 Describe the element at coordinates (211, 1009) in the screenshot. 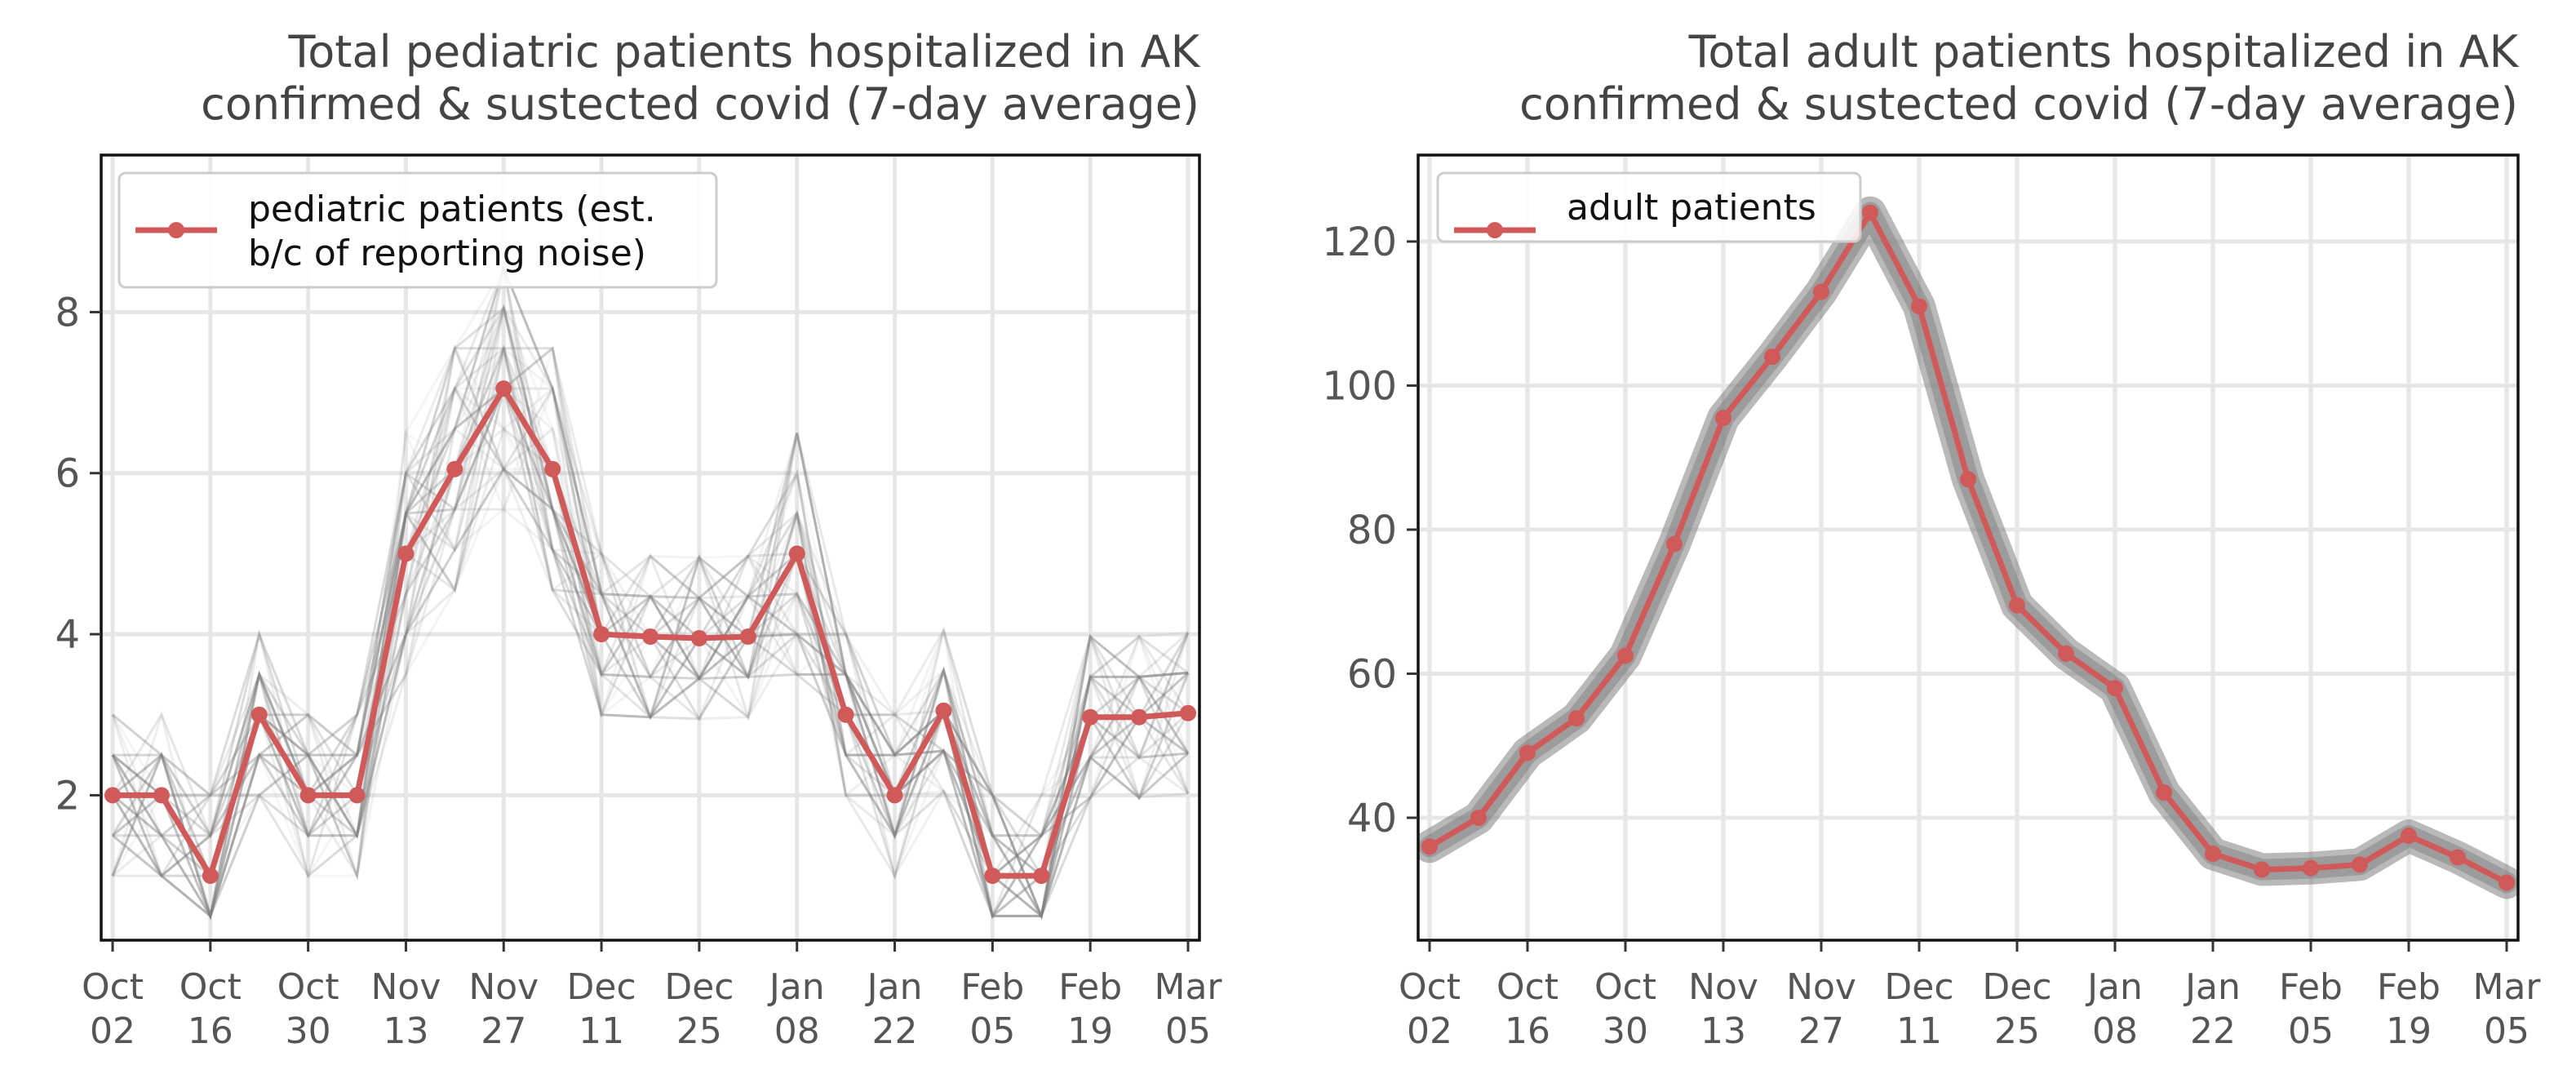

I see `x-tick-label: Oct 16` at that location.